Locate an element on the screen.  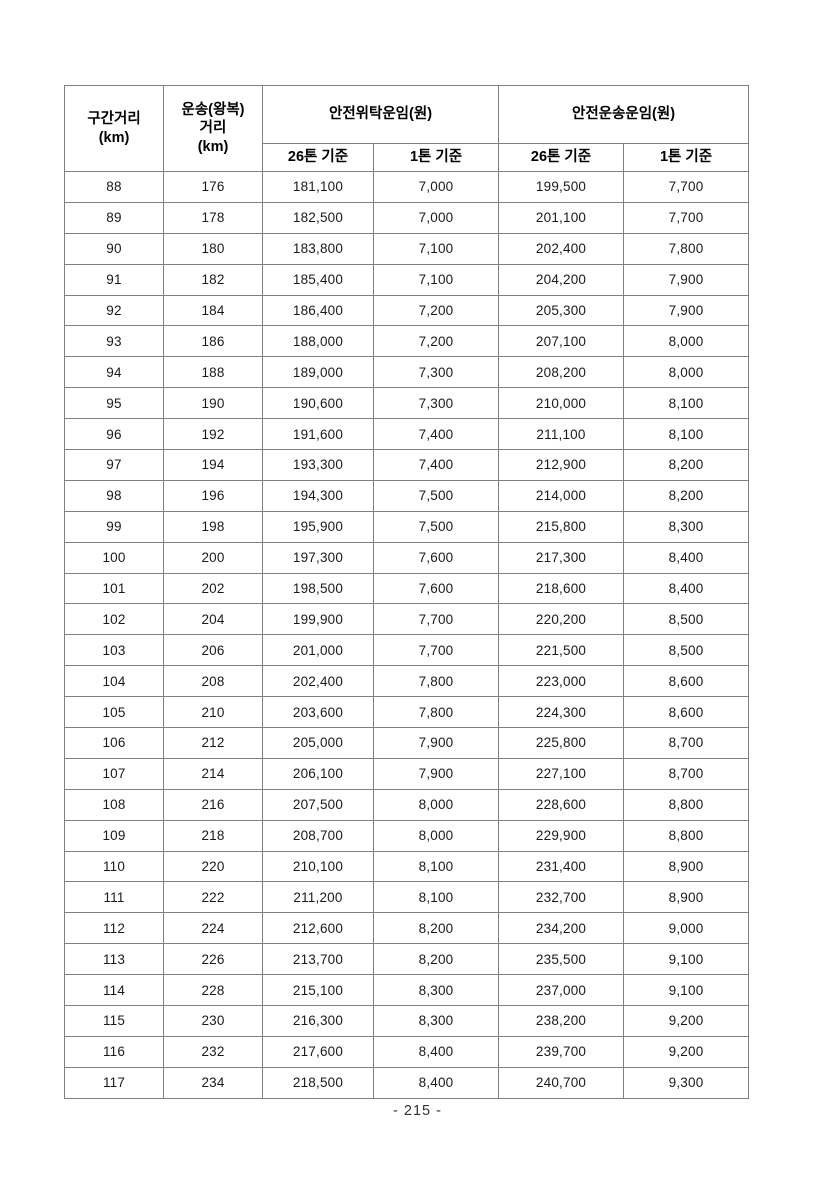
table-row: 112 224 212,600 8,200 234,200 9,000 is located at coordinates (407, 928).